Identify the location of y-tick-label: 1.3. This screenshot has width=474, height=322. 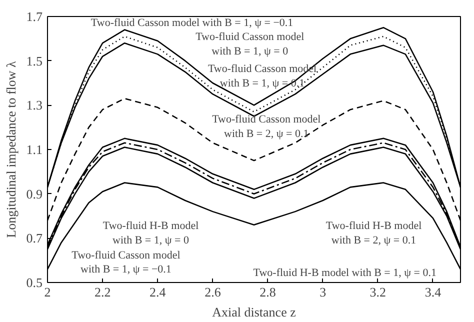
(34, 105).